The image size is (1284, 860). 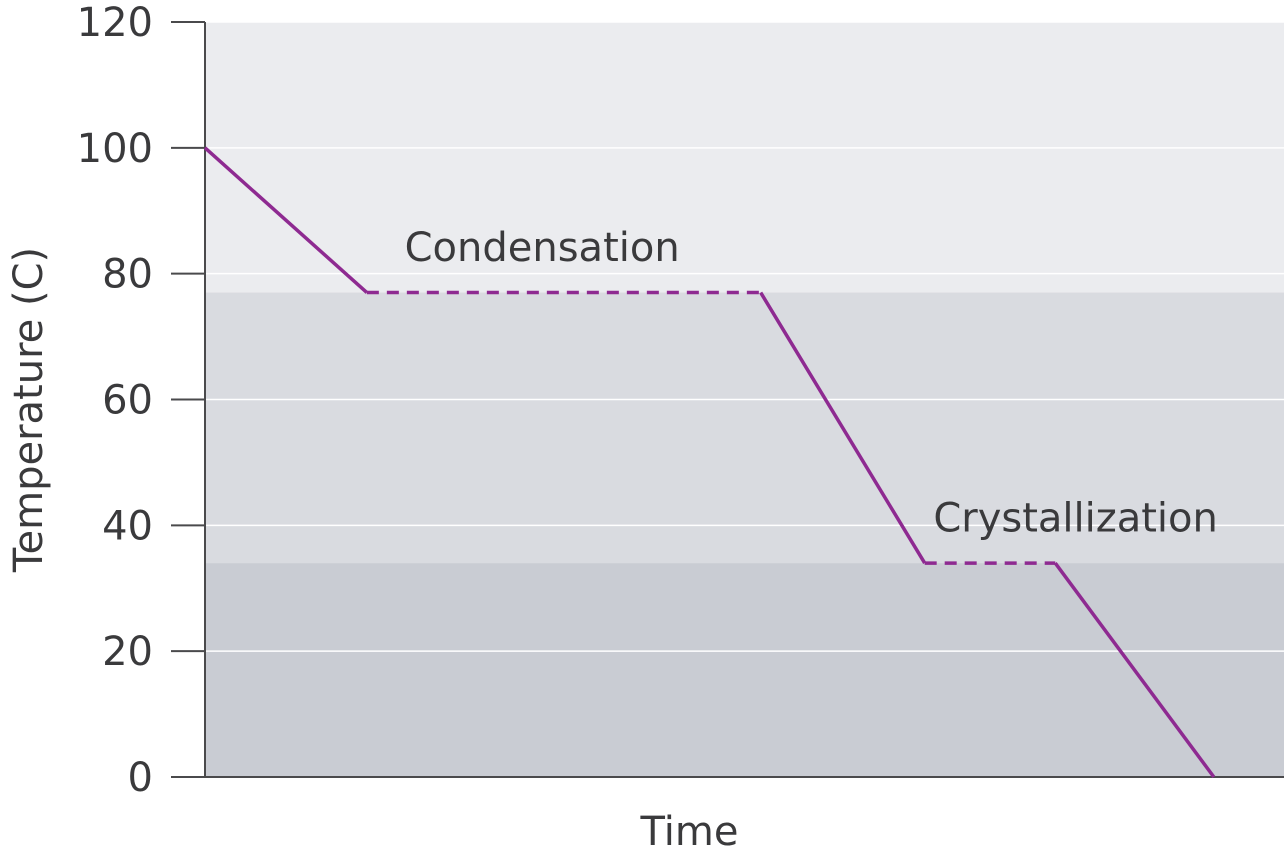 What do you see at coordinates (115, 149) in the screenshot?
I see `y-tick-label-100: 100` at bounding box center [115, 149].